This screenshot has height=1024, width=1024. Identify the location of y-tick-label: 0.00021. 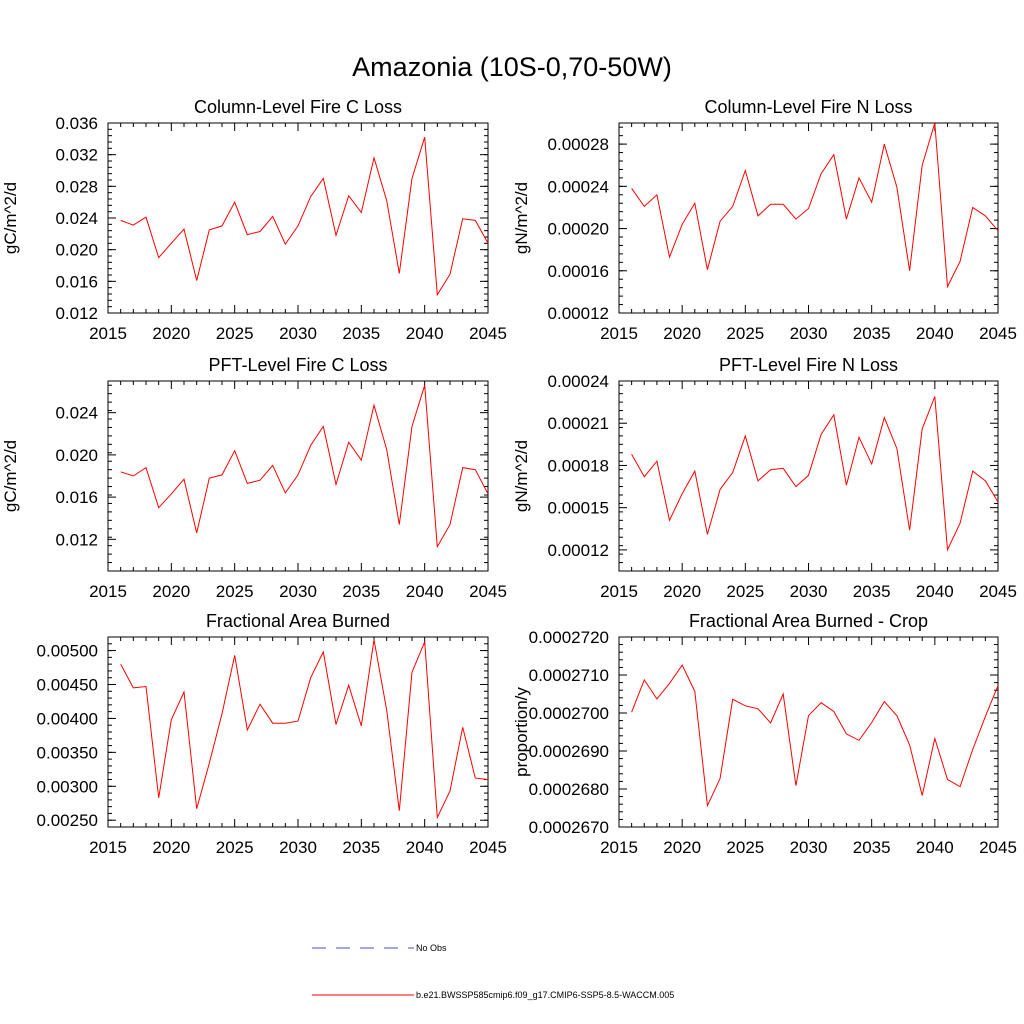
(578, 423).